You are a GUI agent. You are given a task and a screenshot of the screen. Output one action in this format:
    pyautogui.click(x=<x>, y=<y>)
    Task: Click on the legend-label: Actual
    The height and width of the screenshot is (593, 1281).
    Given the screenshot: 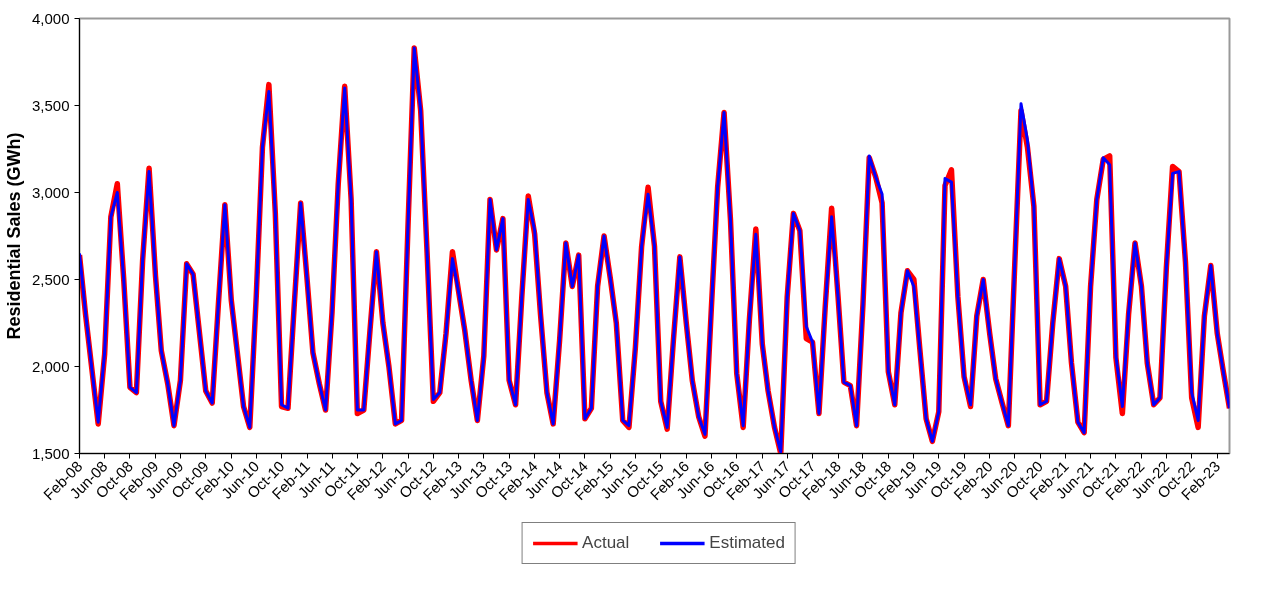 What is the action you would take?
    pyautogui.click(x=606, y=543)
    